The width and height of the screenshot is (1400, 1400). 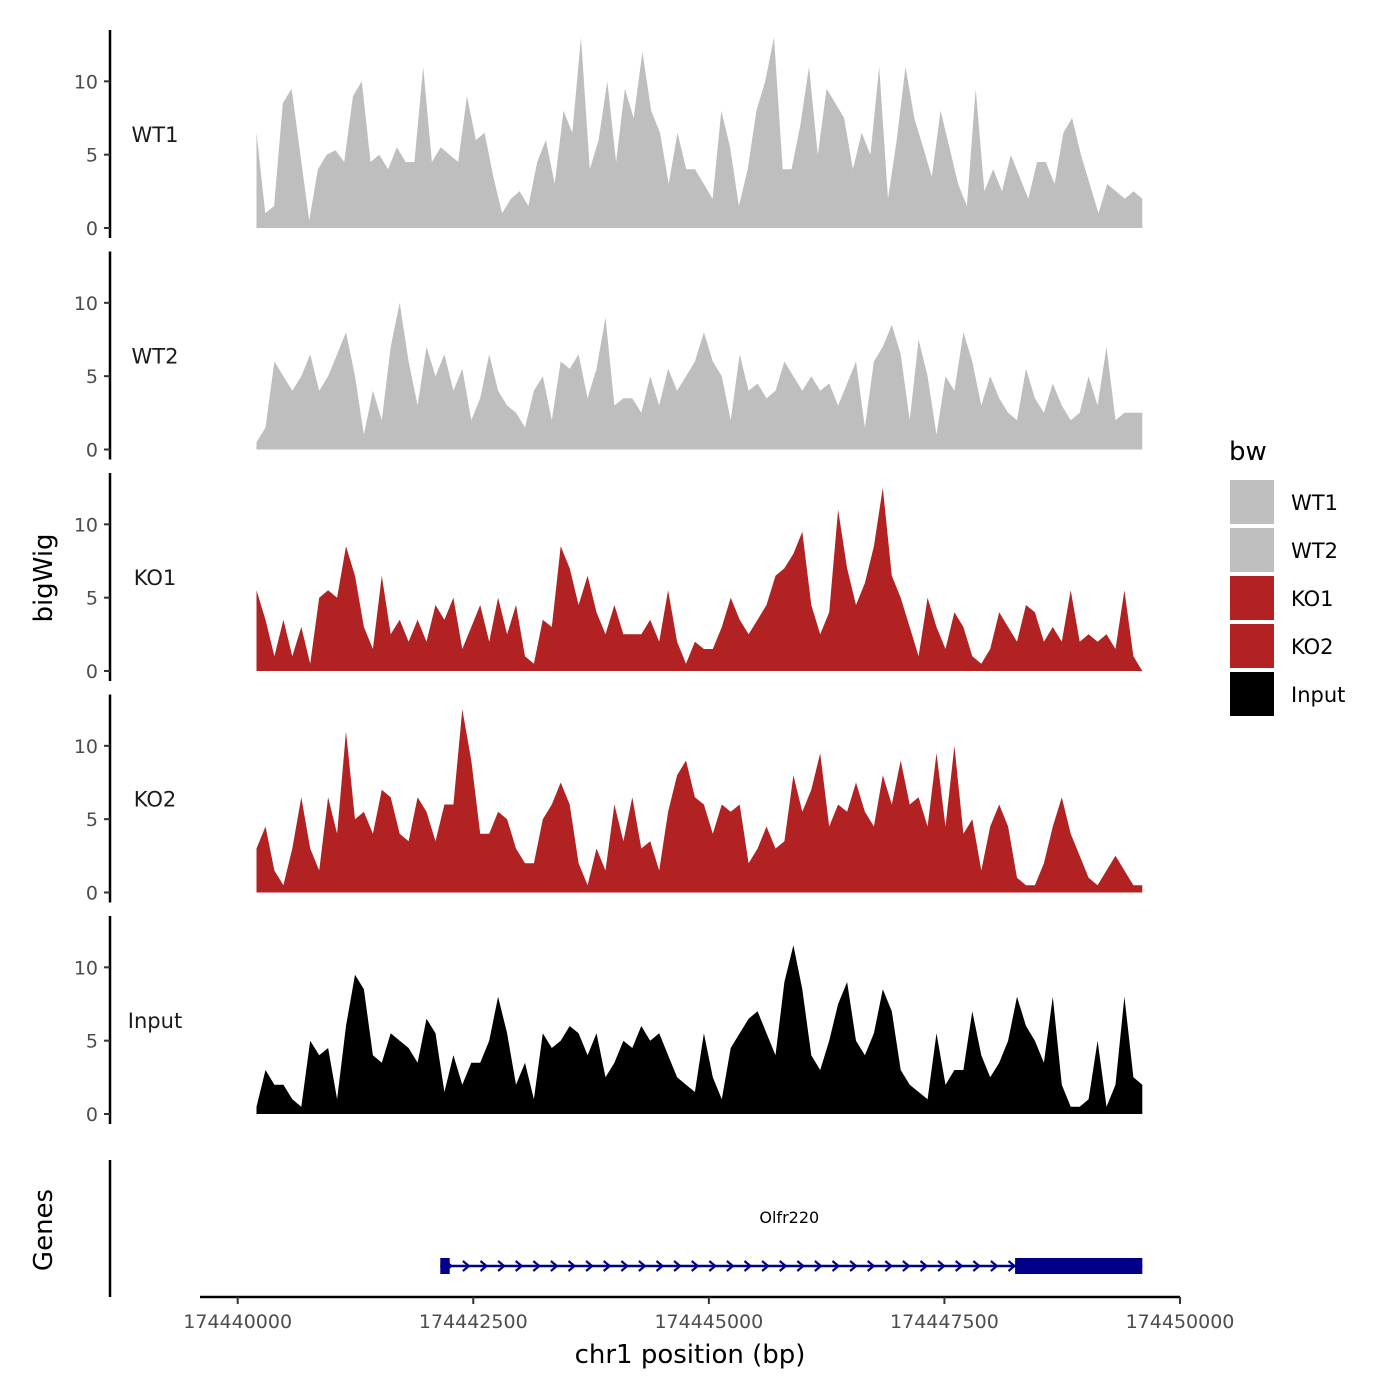 I want to click on signal-area-wt1, so click(x=699, y=132).